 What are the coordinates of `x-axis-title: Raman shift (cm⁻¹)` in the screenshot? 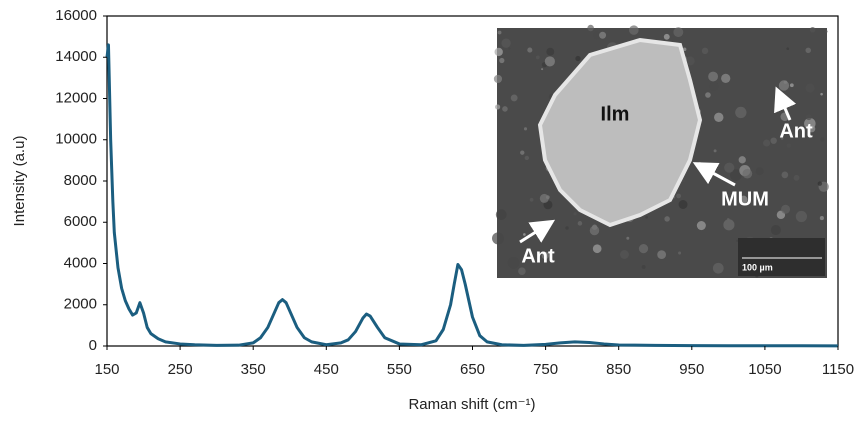 It's located at (471, 404).